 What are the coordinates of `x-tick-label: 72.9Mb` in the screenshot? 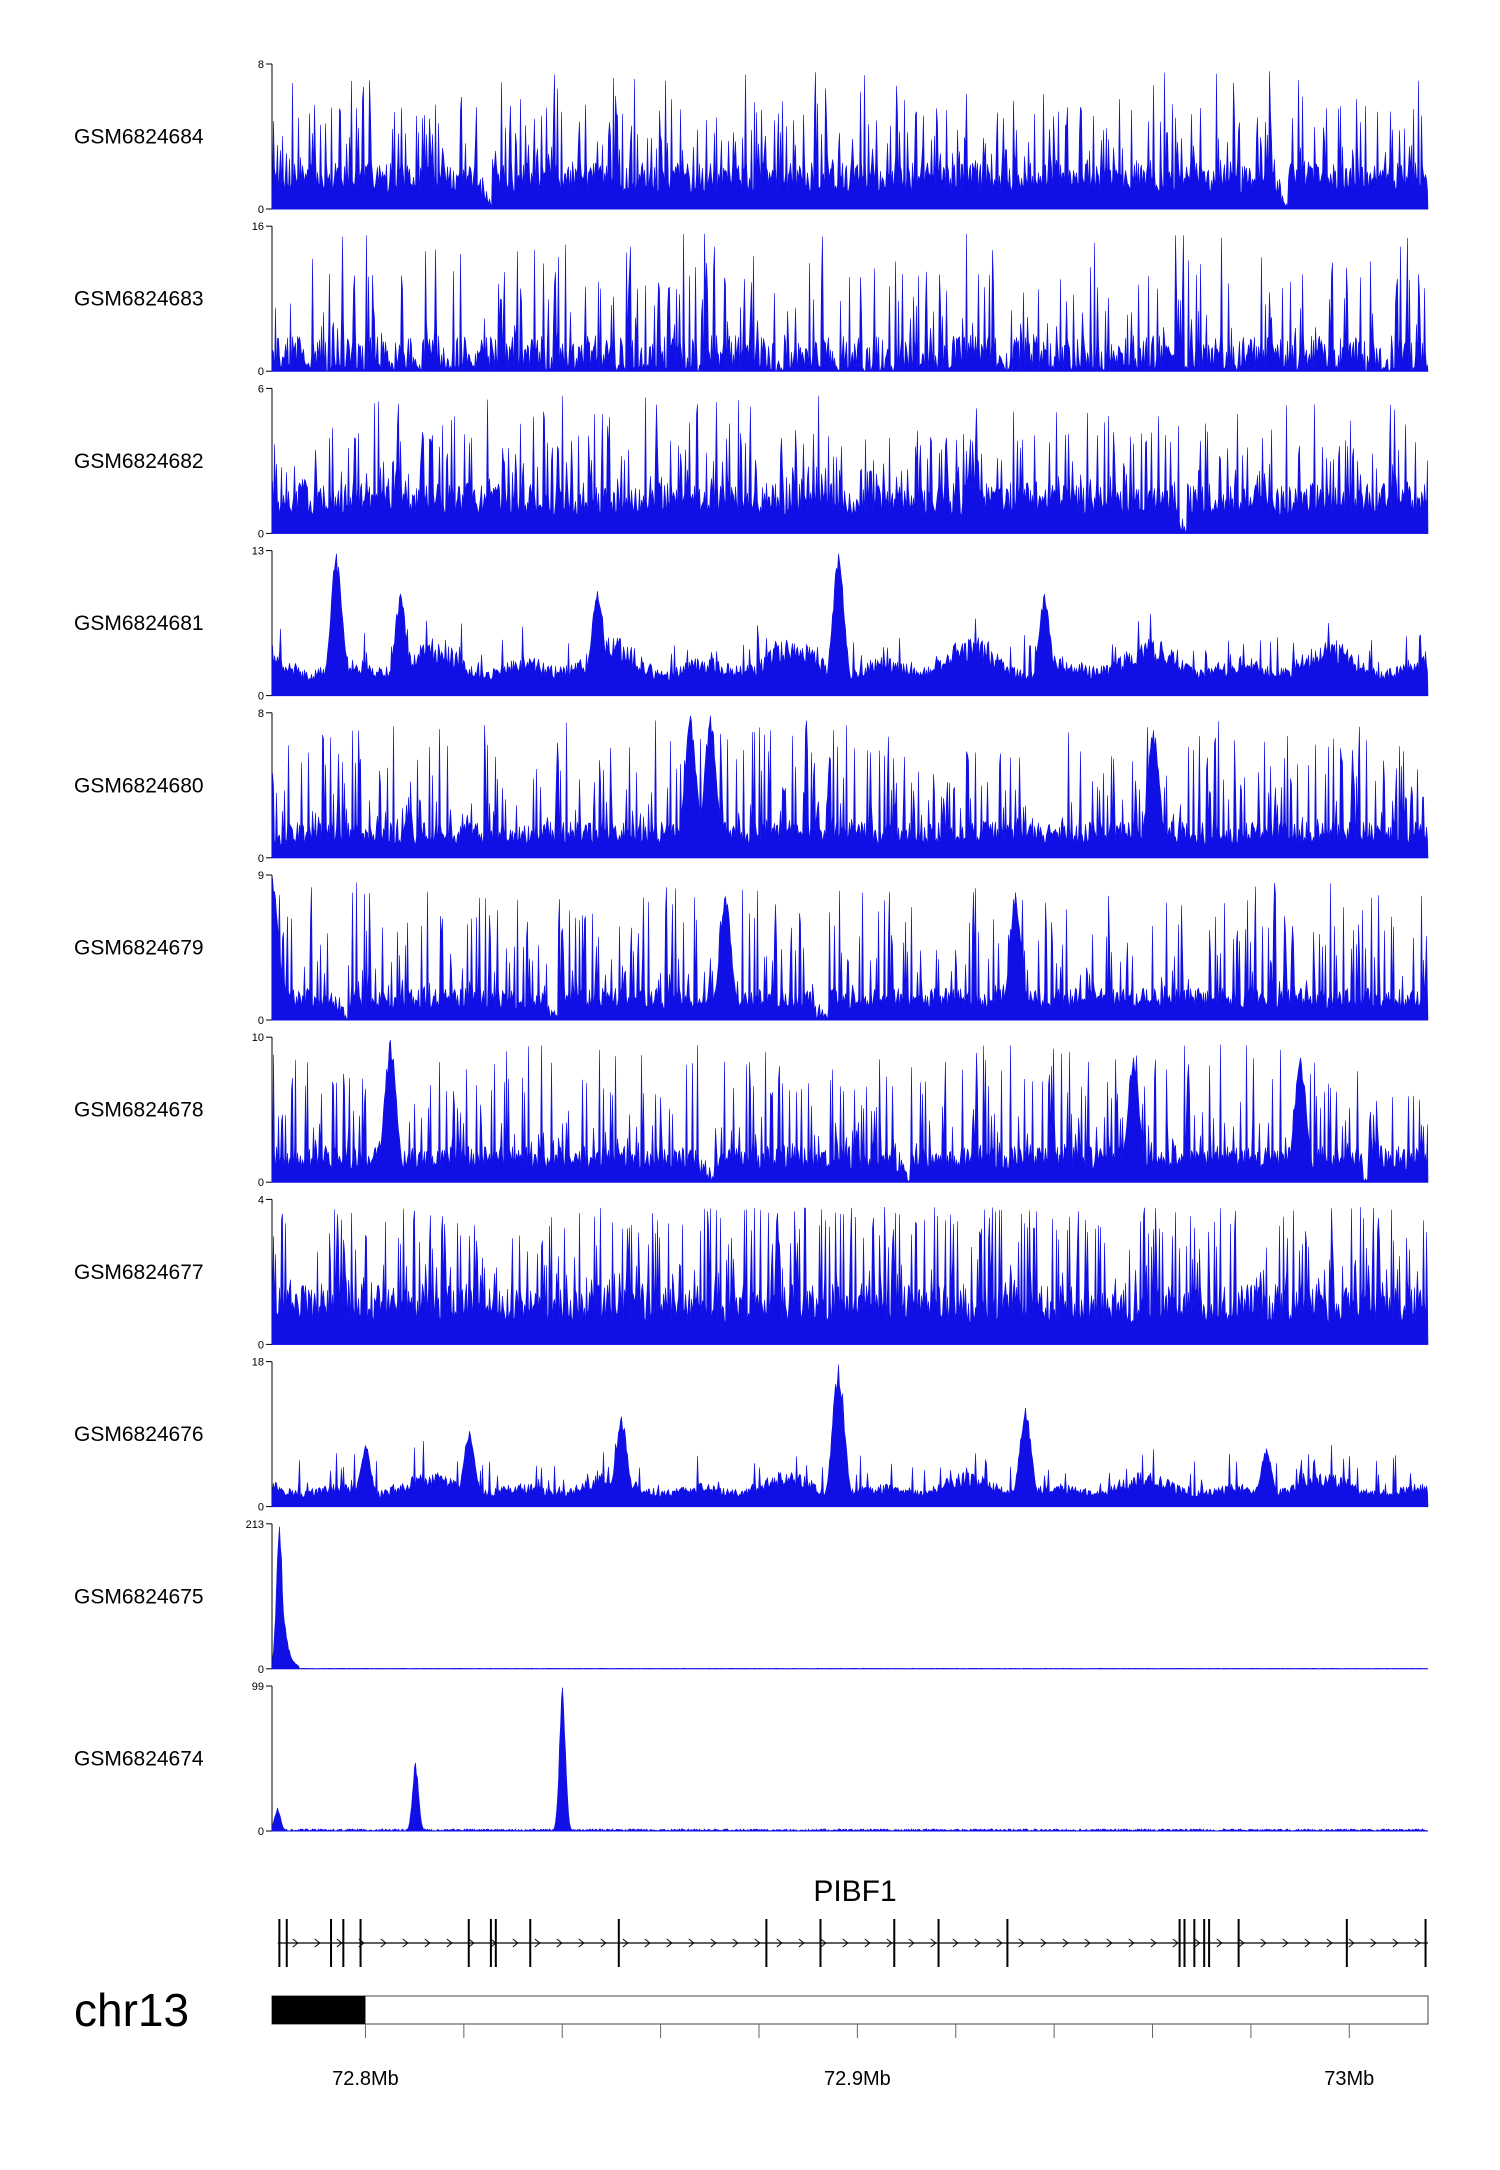 It's located at (857, 2079).